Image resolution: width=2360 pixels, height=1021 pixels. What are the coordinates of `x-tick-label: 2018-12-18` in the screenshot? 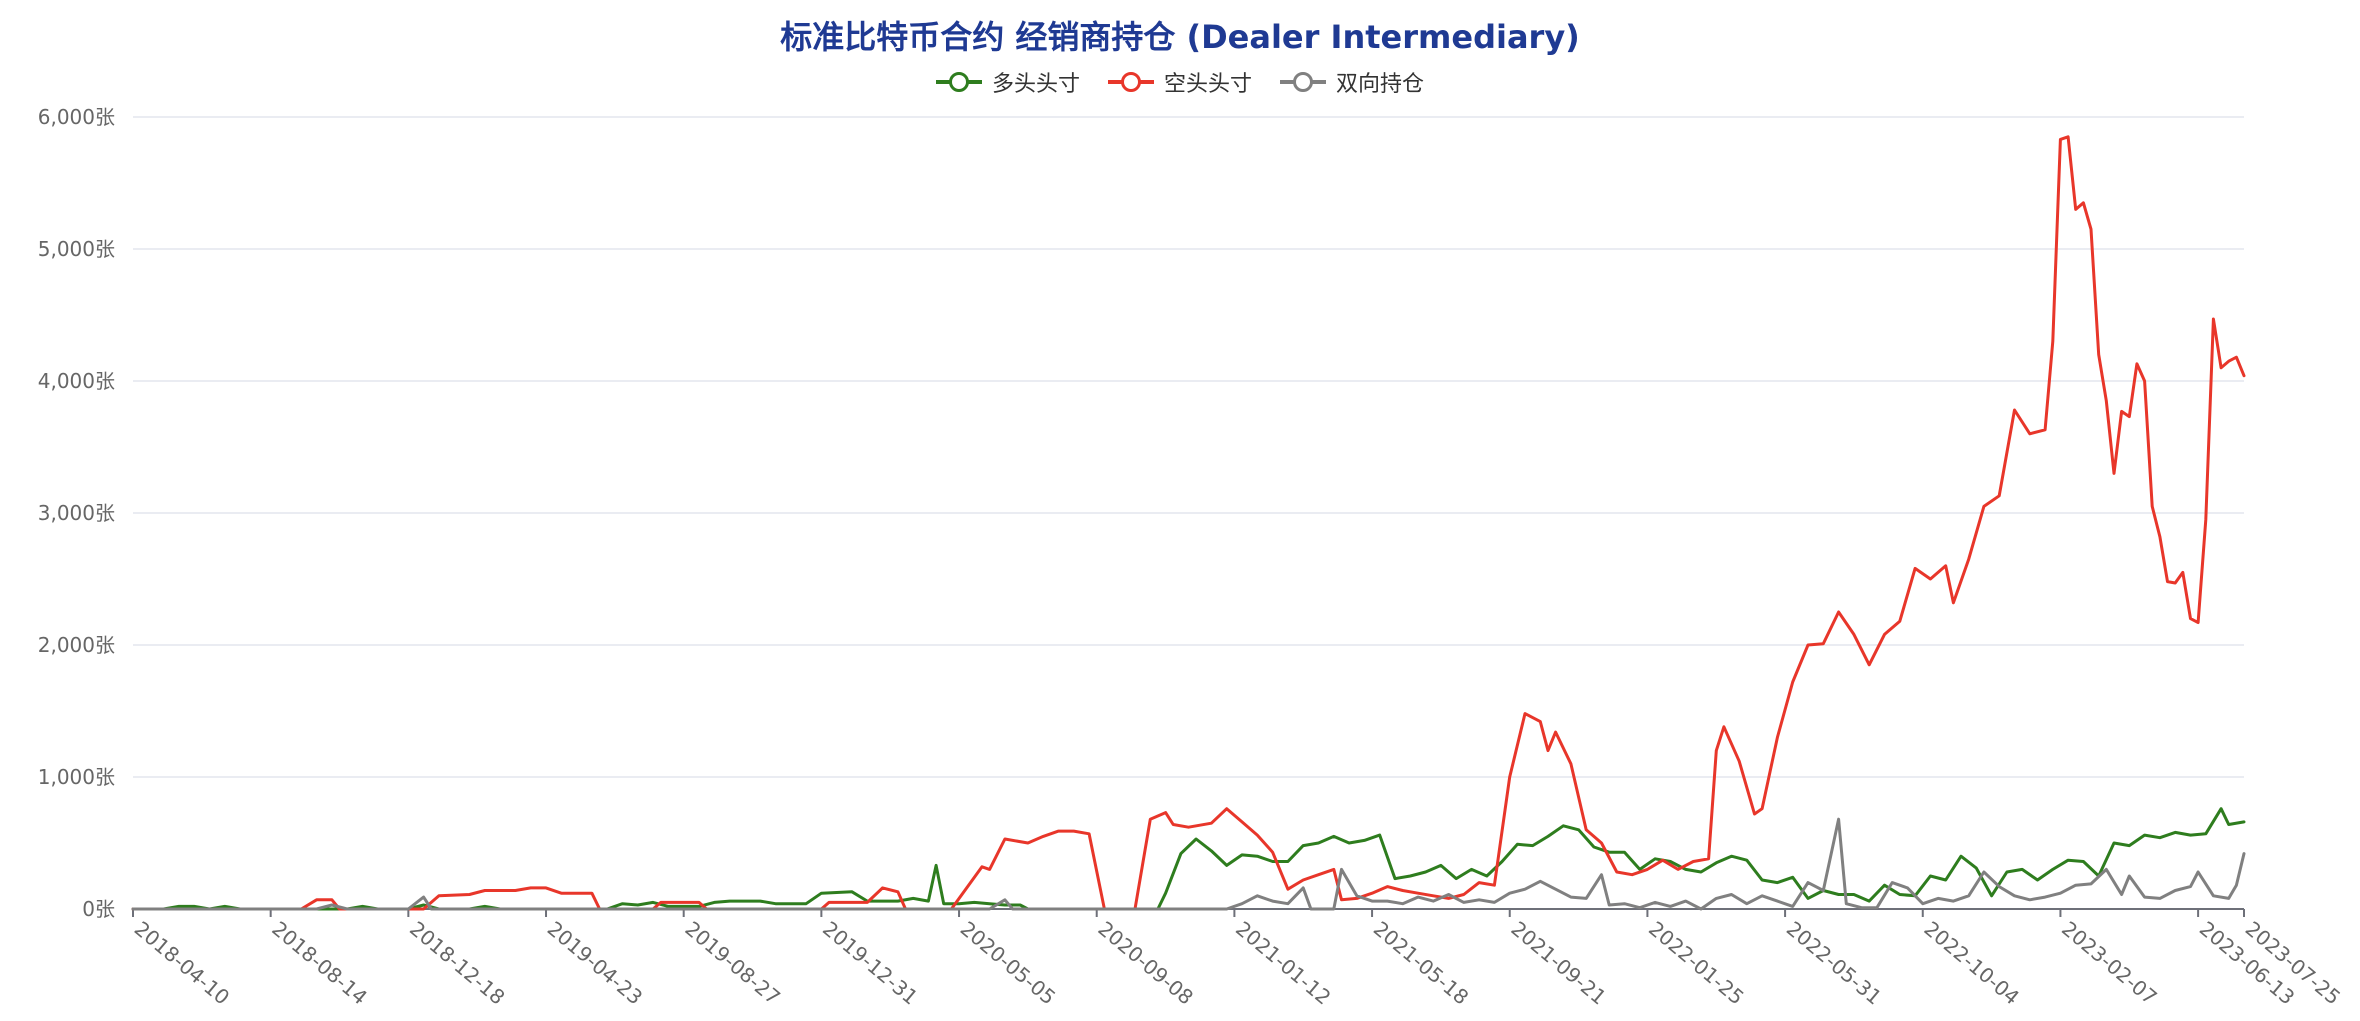 It's located at (457, 962).